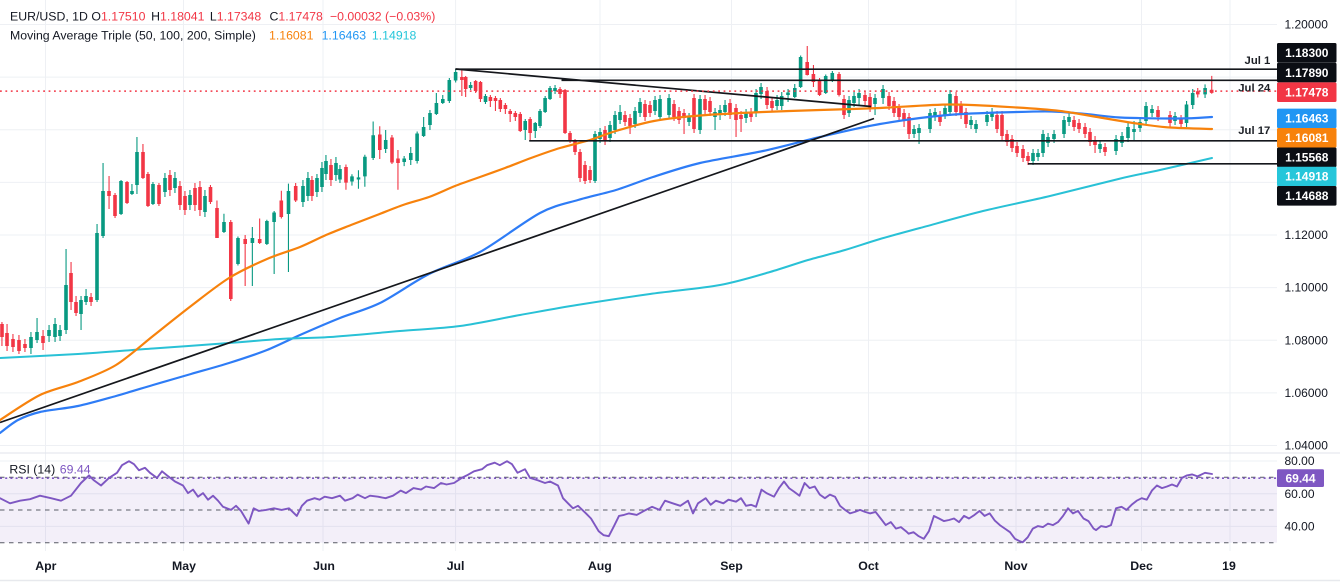 The width and height of the screenshot is (1340, 582). What do you see at coordinates (1229, 566) in the screenshot?
I see `svg-text: 19` at bounding box center [1229, 566].